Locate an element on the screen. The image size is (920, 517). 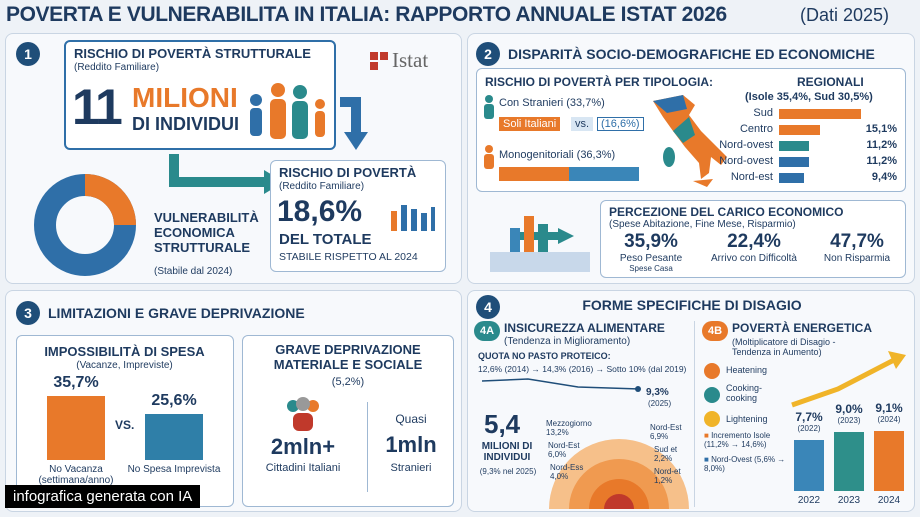
foreigners-value: 1mln is located at coordinates (411, 444).